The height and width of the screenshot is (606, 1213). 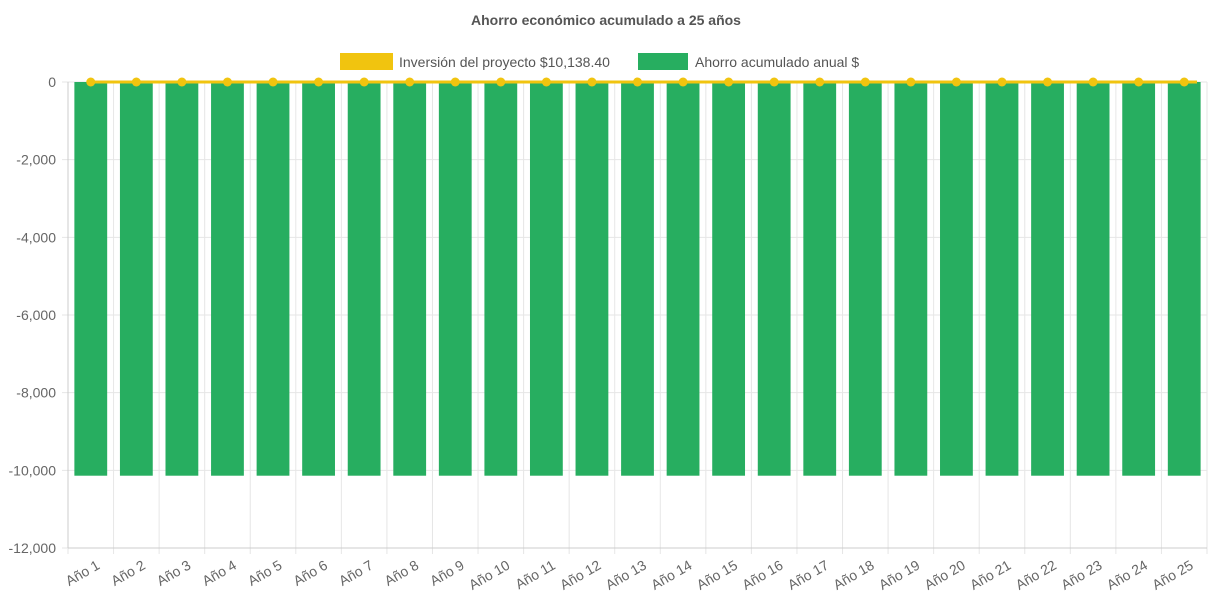 I want to click on x-tick-label: Año 13, so click(x=626, y=575).